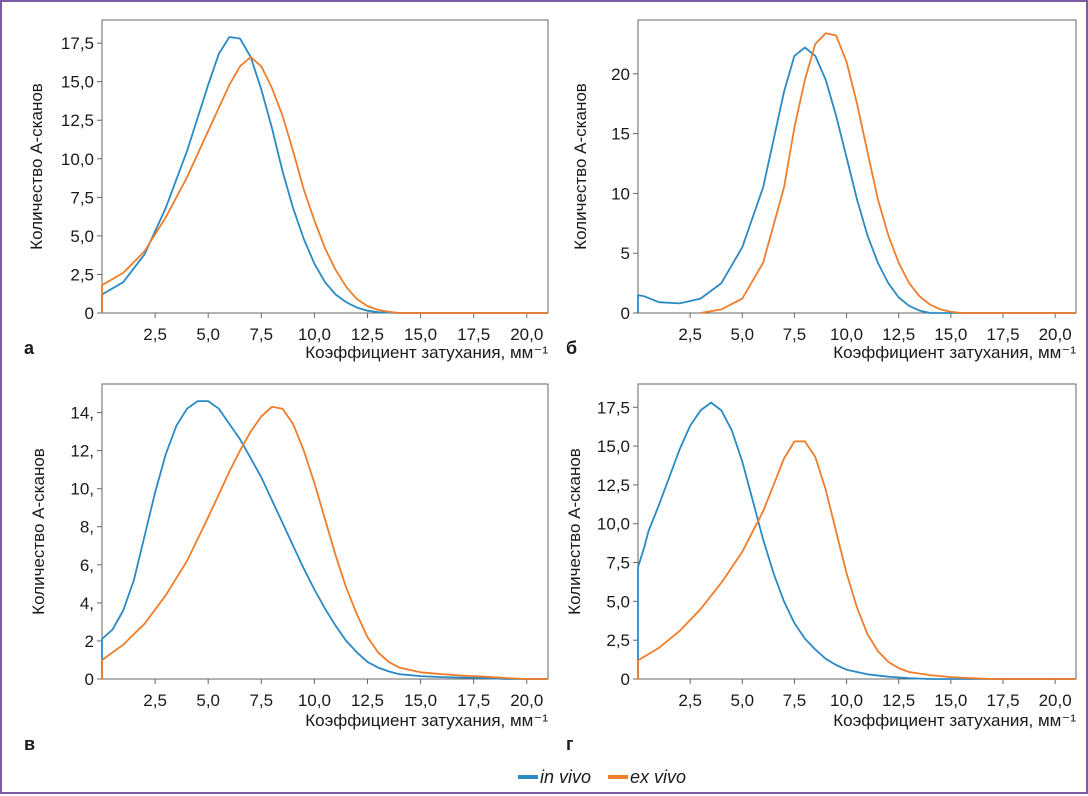 The image size is (1088, 796). I want to click on plot-area, so click(857, 166).